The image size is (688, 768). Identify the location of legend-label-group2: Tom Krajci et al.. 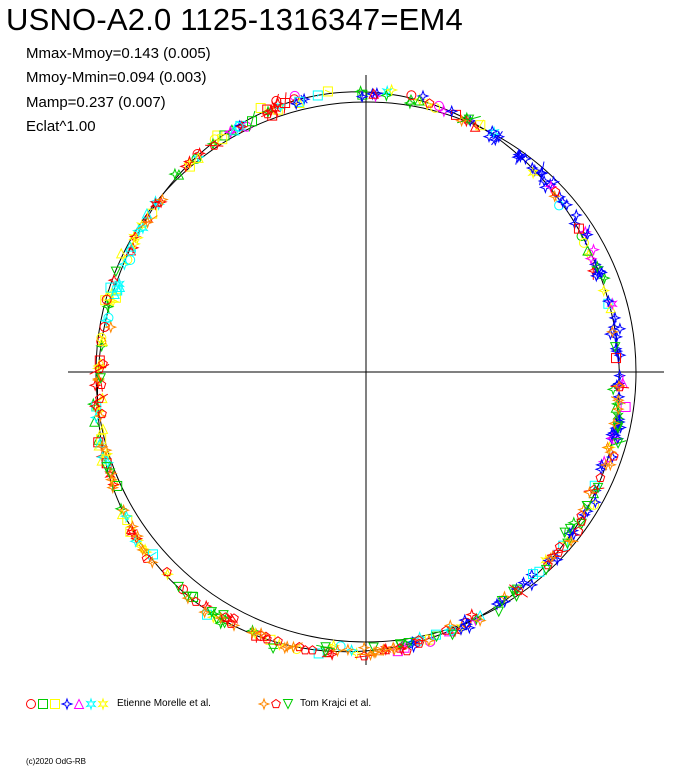
(336, 703).